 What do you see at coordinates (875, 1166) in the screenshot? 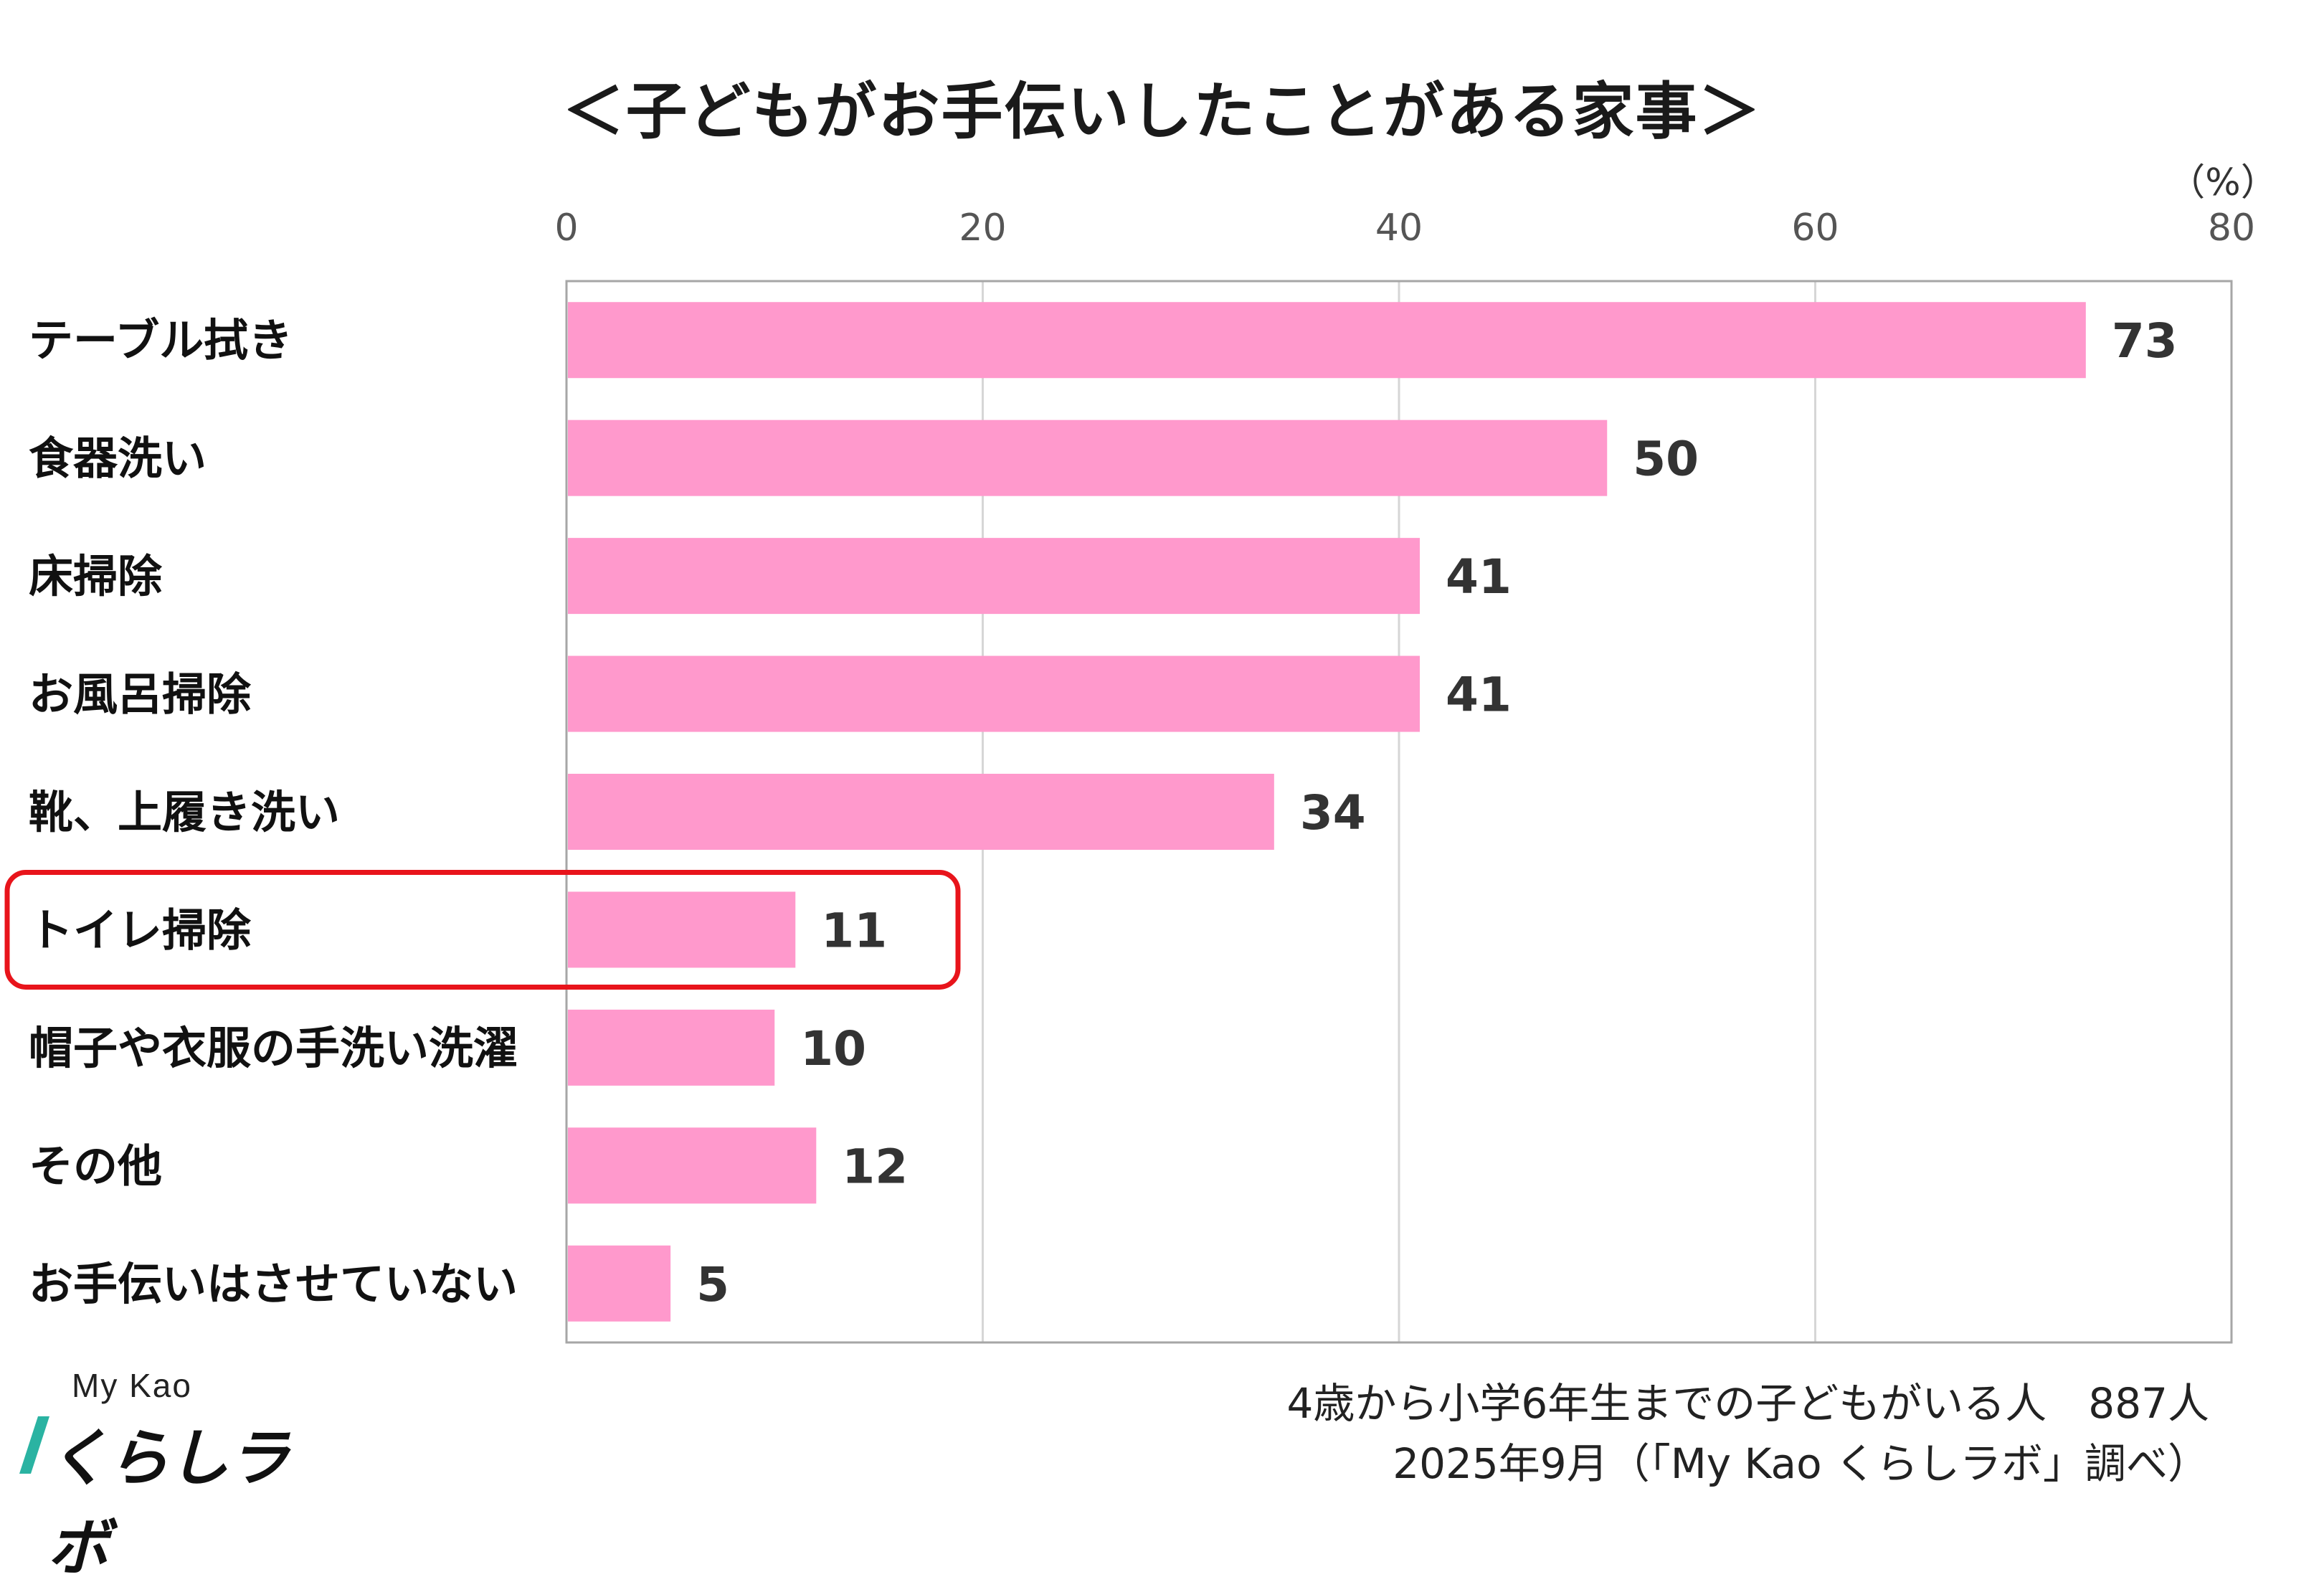
I see `value-label: 12` at bounding box center [875, 1166].